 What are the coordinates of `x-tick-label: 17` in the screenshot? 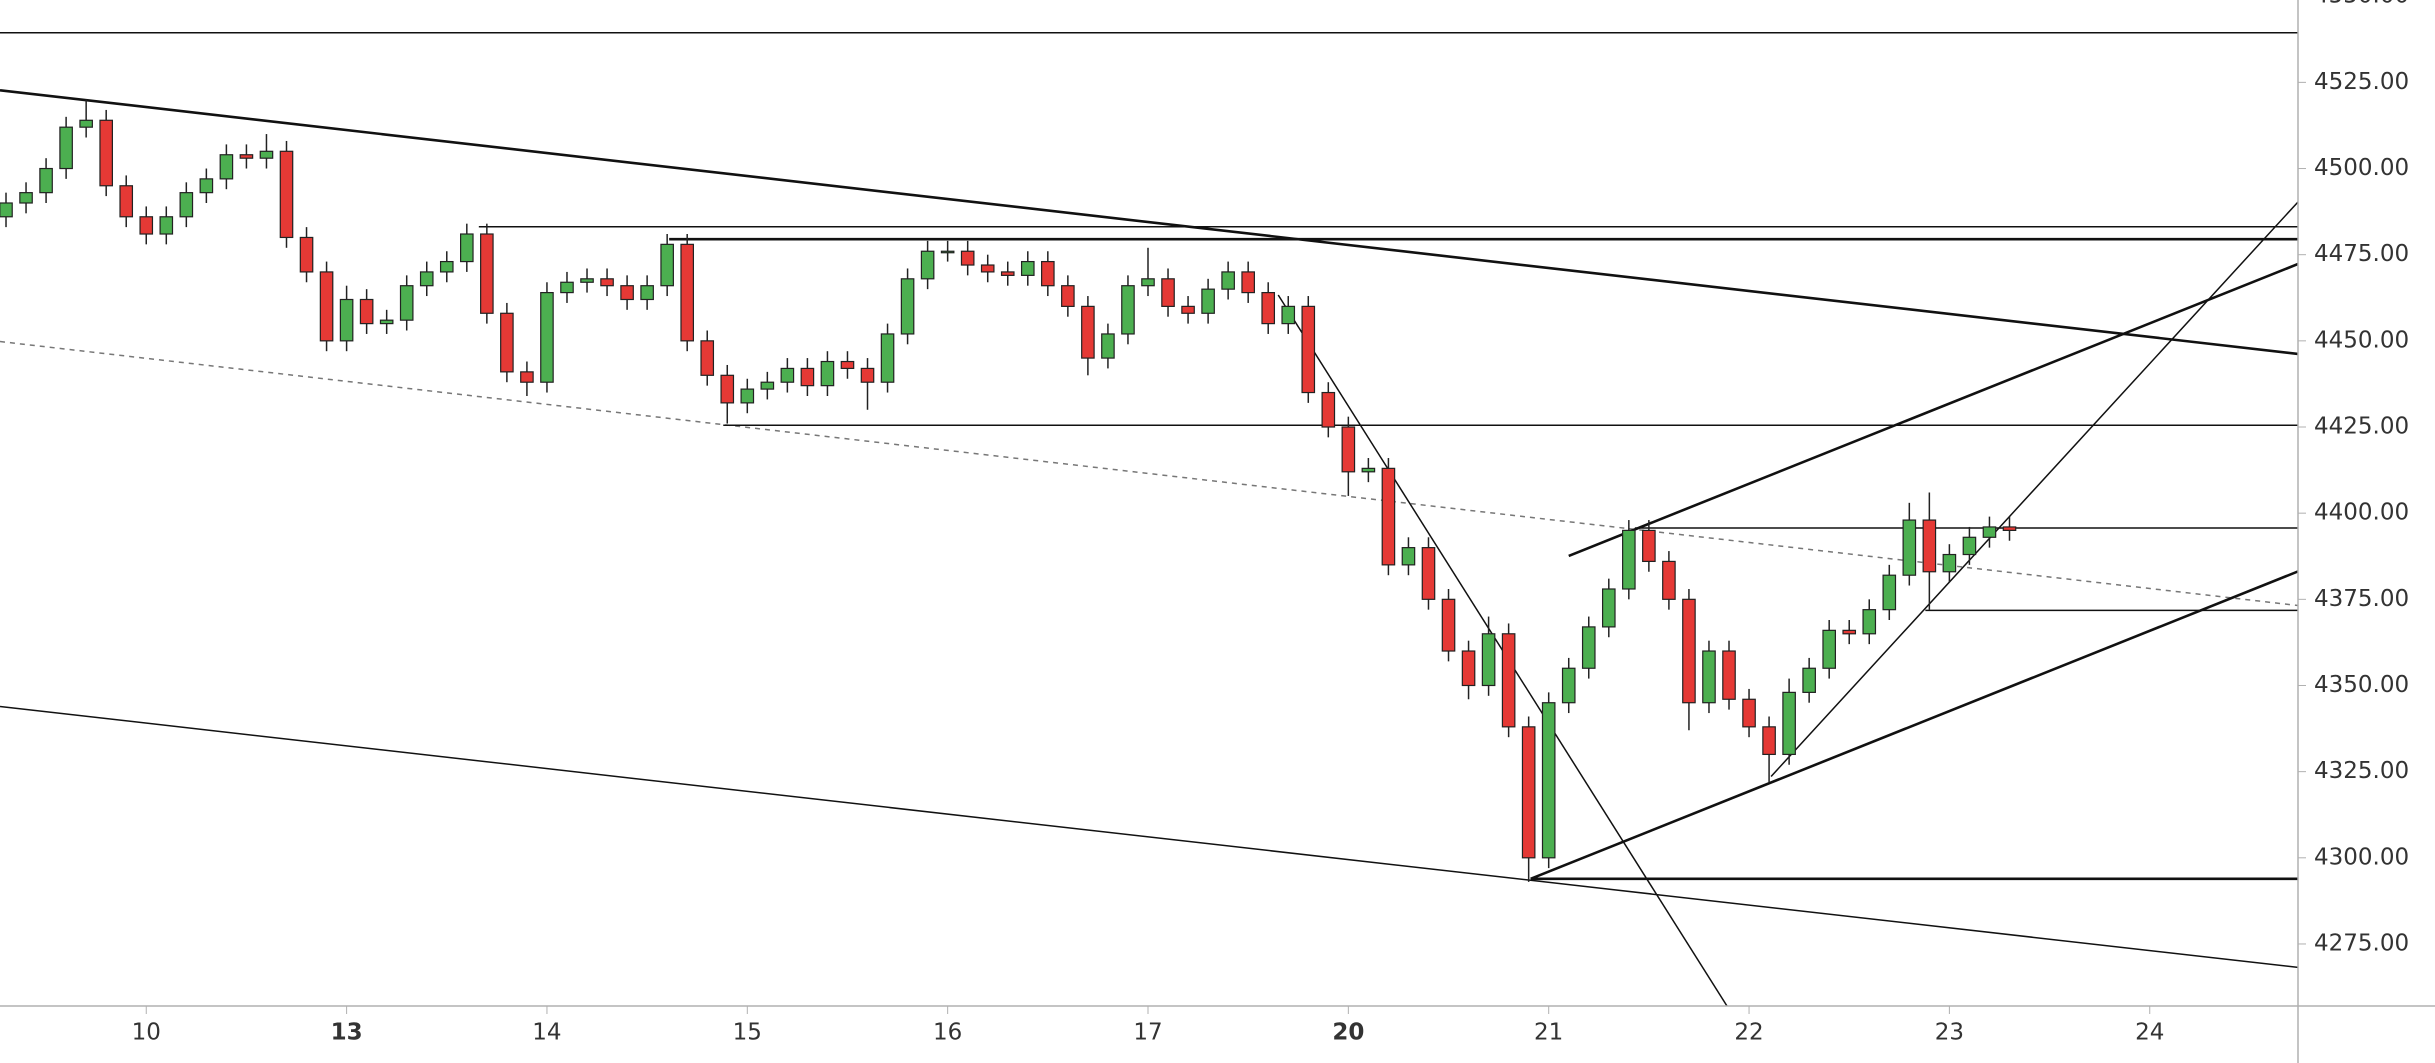 It's located at (1147, 1033).